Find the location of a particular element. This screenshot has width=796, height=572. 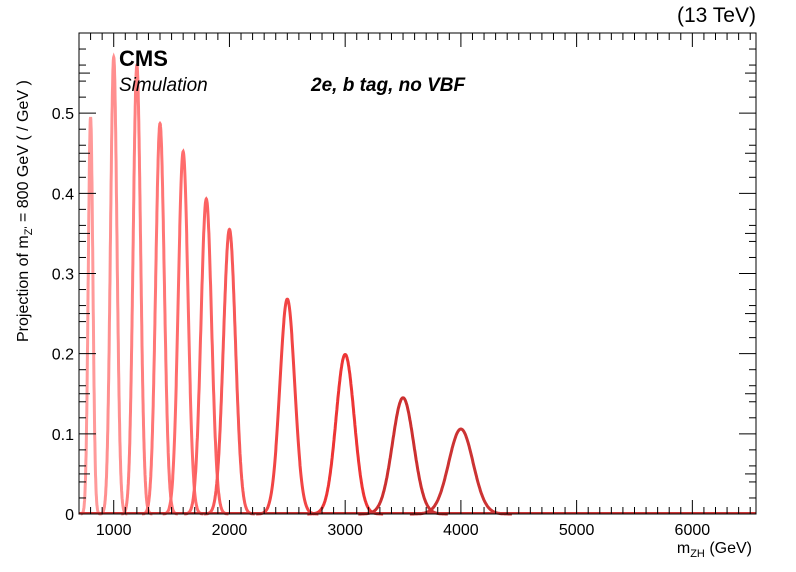

y-tick-label: 0.4 is located at coordinates (63, 194).